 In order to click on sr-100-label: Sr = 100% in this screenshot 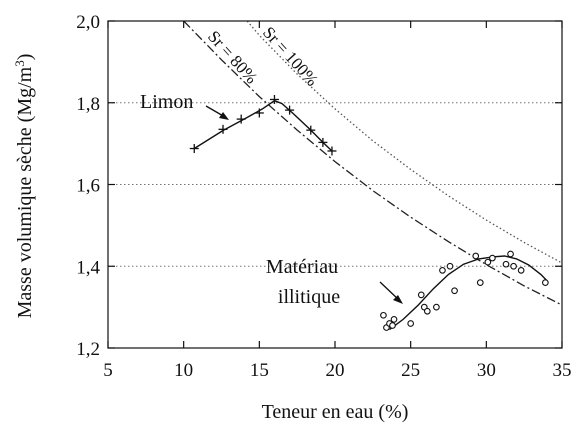, I will do `click(290, 56)`.